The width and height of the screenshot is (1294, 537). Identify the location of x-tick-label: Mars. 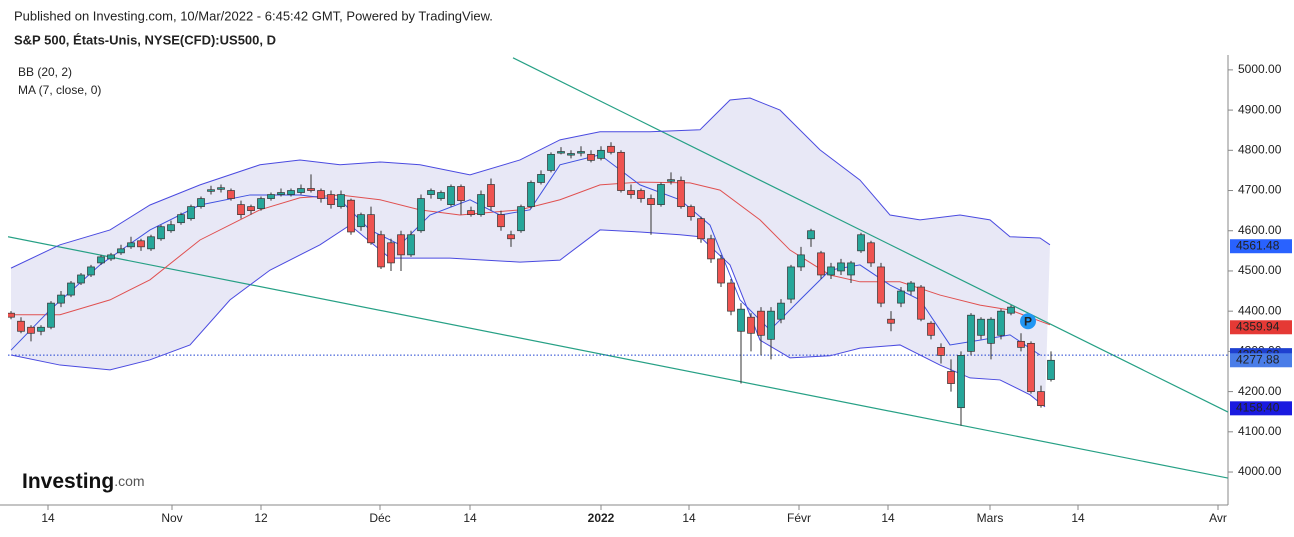
(990, 518).